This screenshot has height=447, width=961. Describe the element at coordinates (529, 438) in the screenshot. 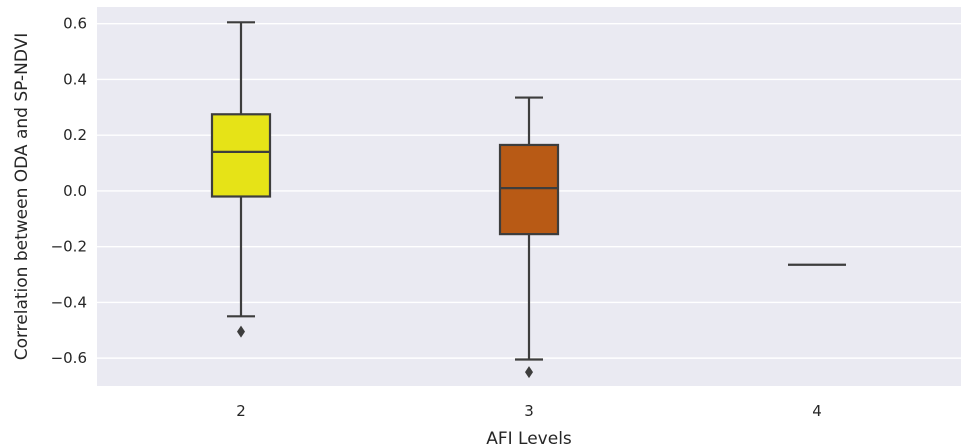

I see `x-axis-title: AFI Levels` at that location.